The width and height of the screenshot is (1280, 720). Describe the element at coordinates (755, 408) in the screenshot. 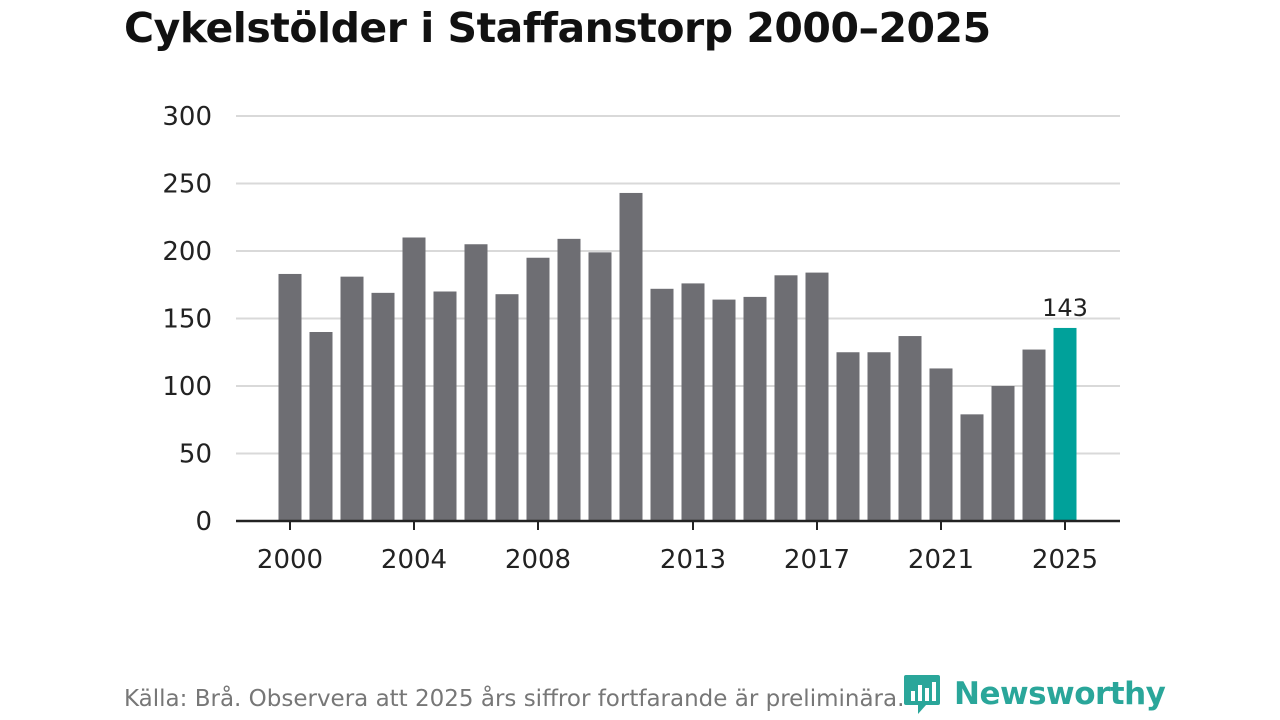

I see `bar-2015` at that location.